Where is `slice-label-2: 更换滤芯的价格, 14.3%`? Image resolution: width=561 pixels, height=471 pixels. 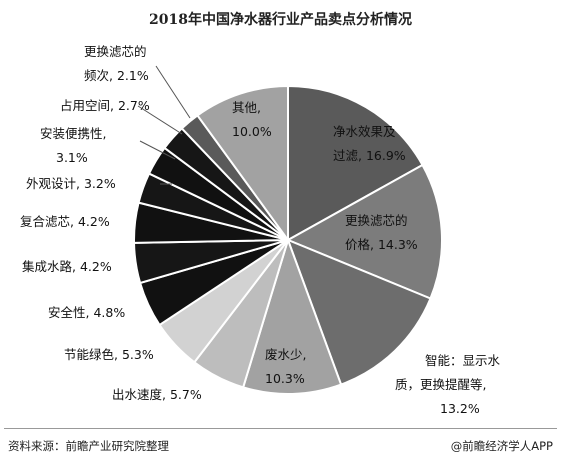 slice-label-2: 更换滤芯的价格, 14.3% is located at coordinates (381, 232).